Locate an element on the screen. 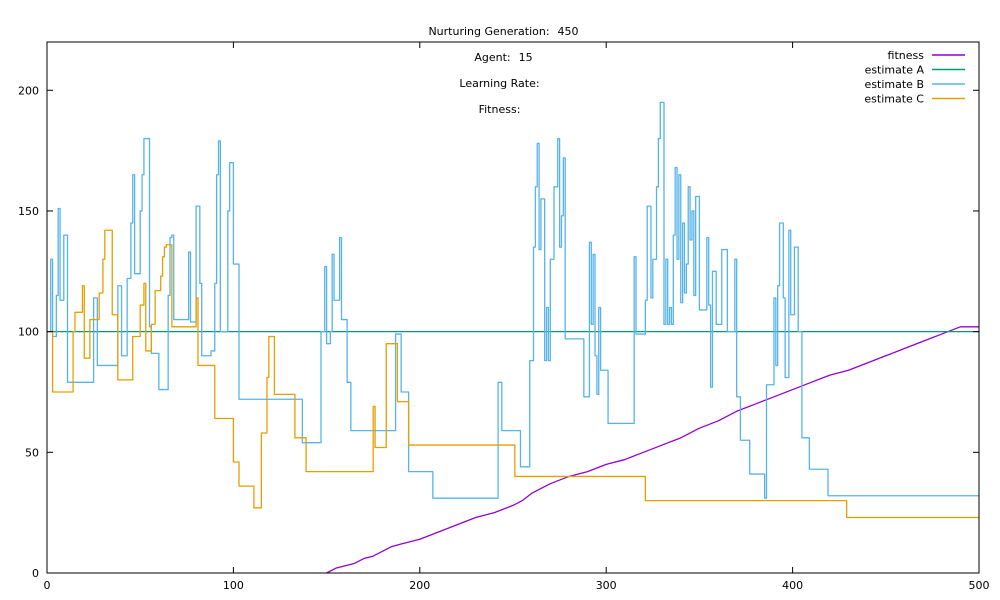 The width and height of the screenshot is (1000, 600). agent-value: 15 is located at coordinates (525, 57).